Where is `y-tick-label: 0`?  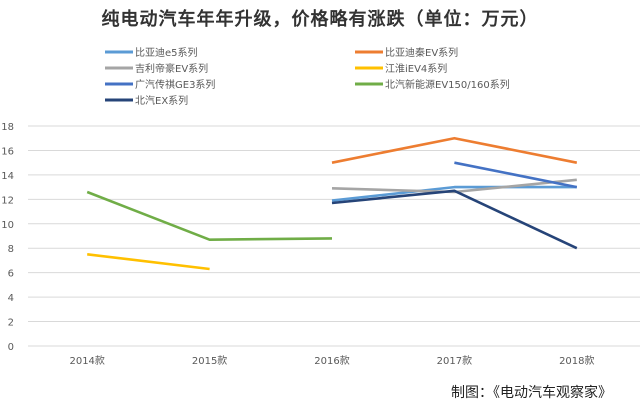
y-tick-label: 0 is located at coordinates (11, 347).